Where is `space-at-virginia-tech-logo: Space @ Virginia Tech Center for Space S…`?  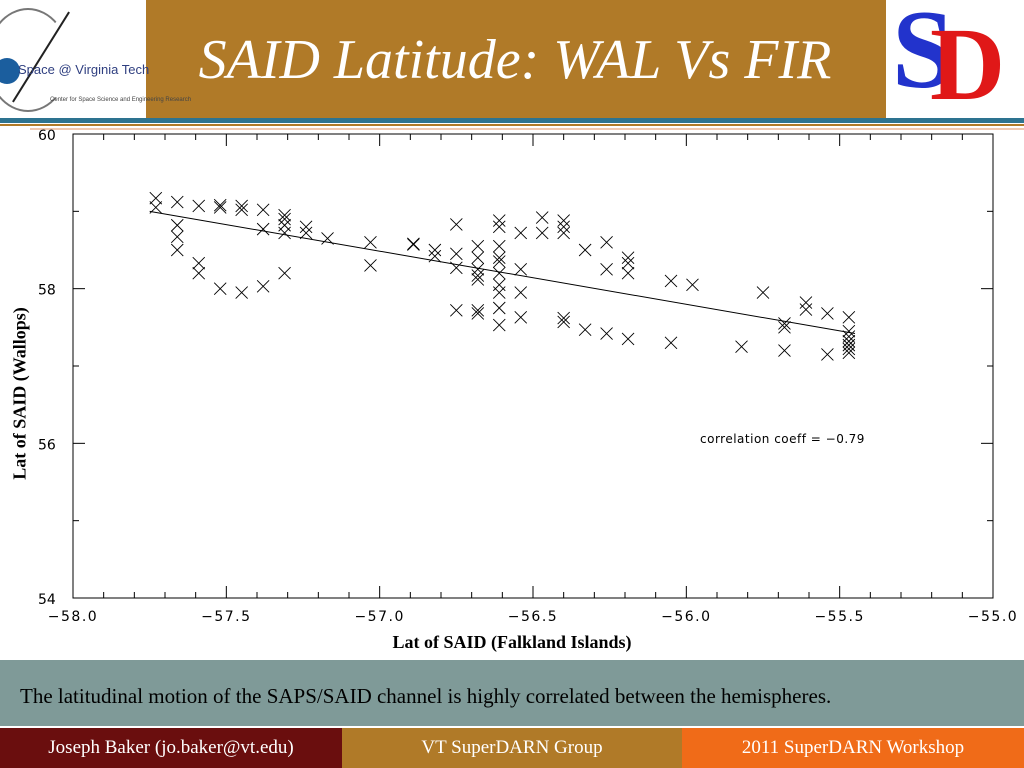 space-at-virginia-tech-logo: Space @ Virginia Tech Center for Space S… is located at coordinates (95, 59).